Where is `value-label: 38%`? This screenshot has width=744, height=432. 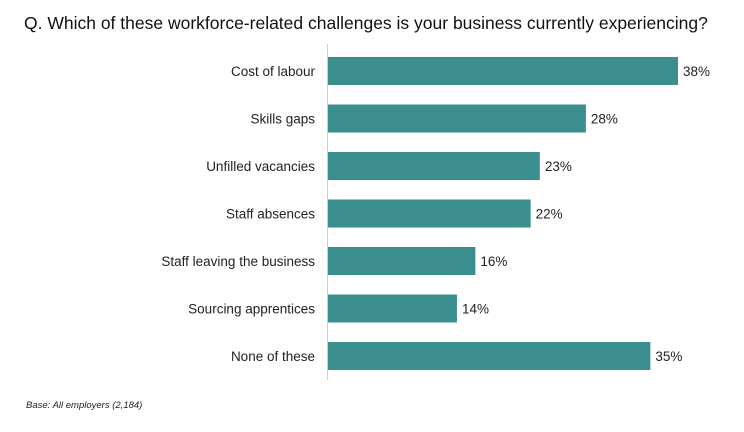 value-label: 38% is located at coordinates (696, 71).